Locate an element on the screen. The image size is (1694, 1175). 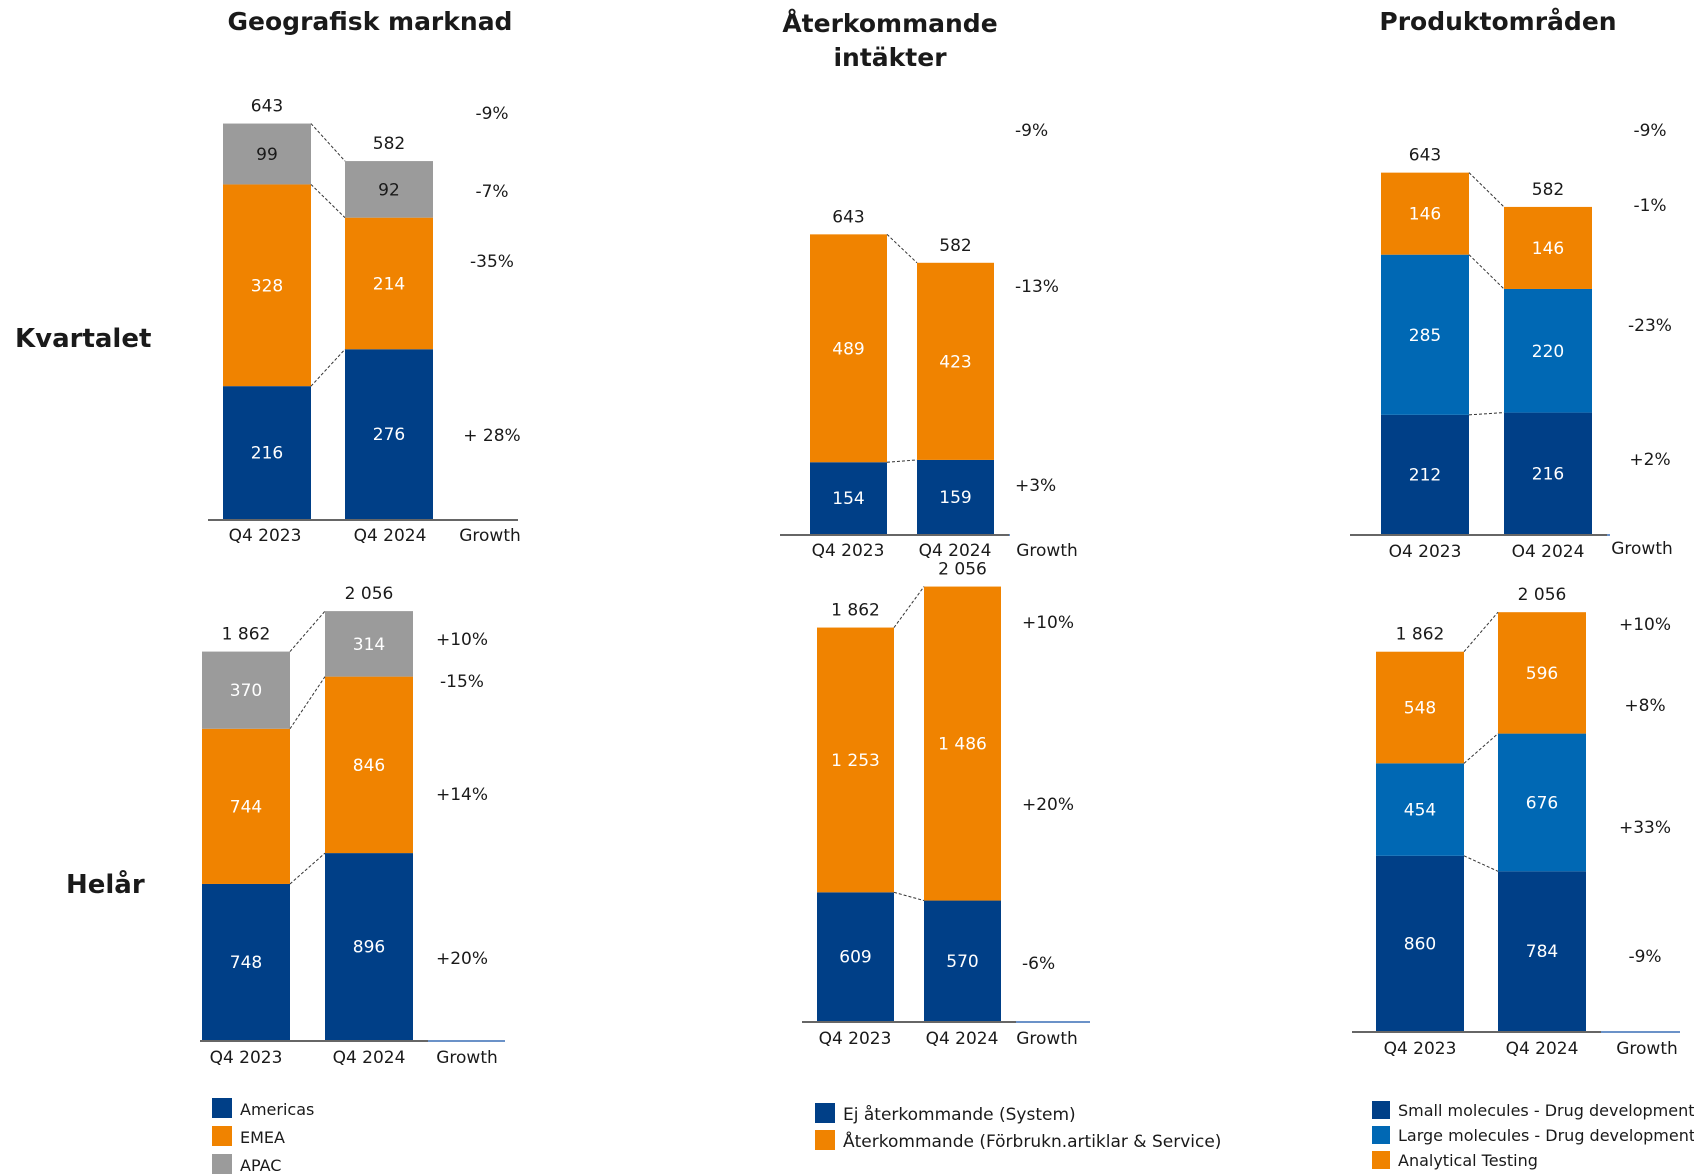
total-label-prod-year-0: 1 862 is located at coordinates (1420, 635).